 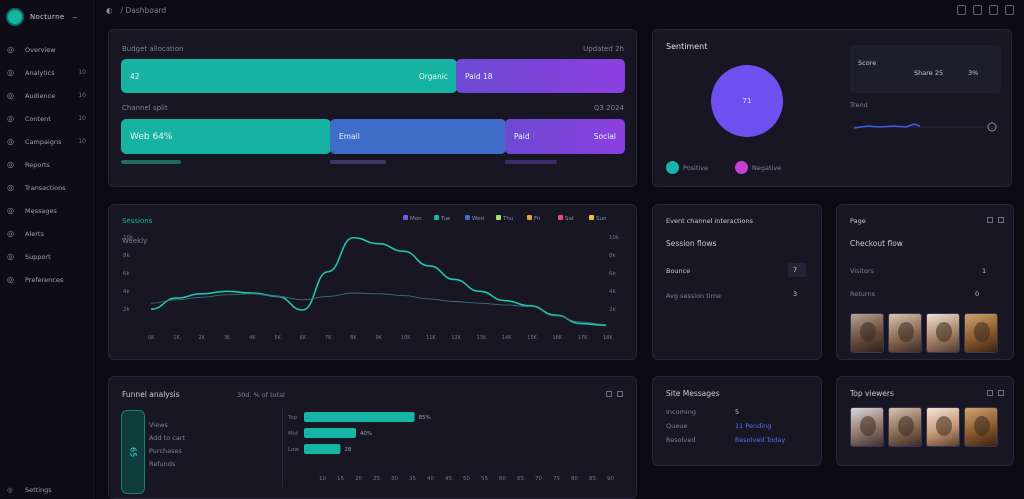 What do you see at coordinates (795, 294) in the screenshot?
I see `engagement-row2-value: 3` at bounding box center [795, 294].